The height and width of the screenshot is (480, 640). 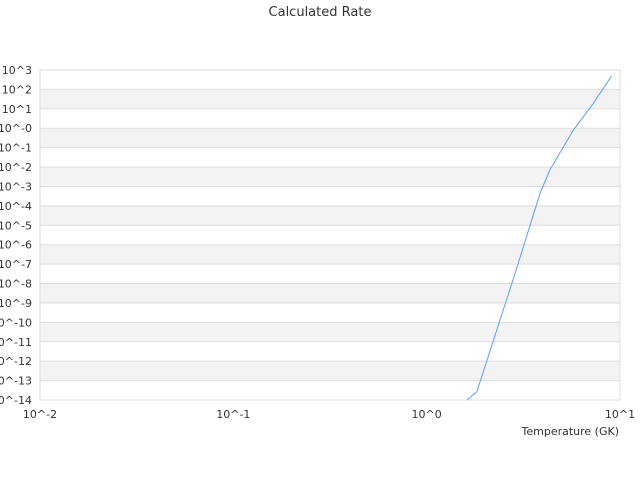 I want to click on y-tick-label: 10^-1, so click(x=16, y=148).